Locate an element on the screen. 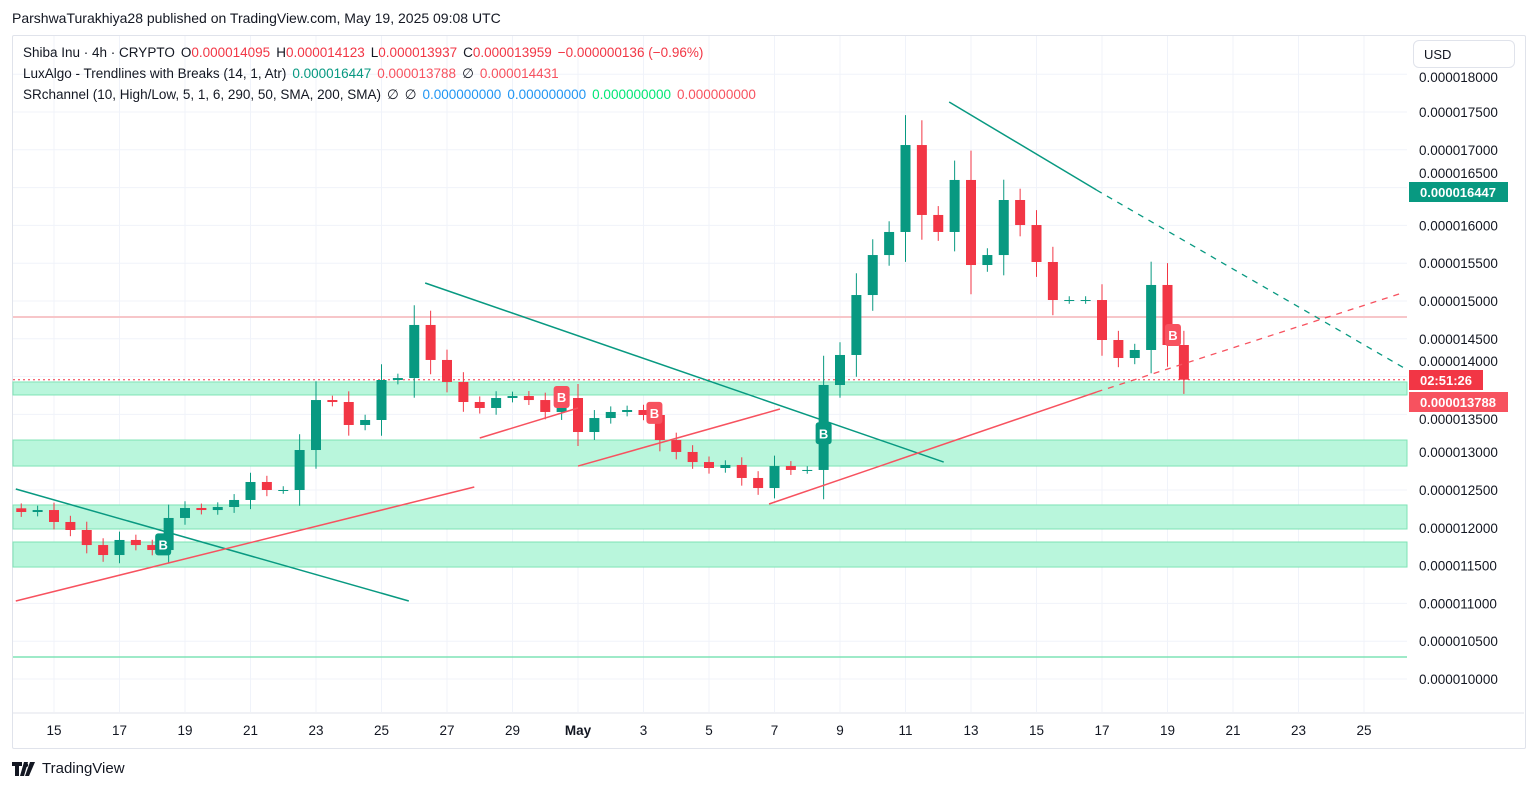 The height and width of the screenshot is (792, 1536). lower-trendline-badge-text: 0.000013788 is located at coordinates (1458, 402).